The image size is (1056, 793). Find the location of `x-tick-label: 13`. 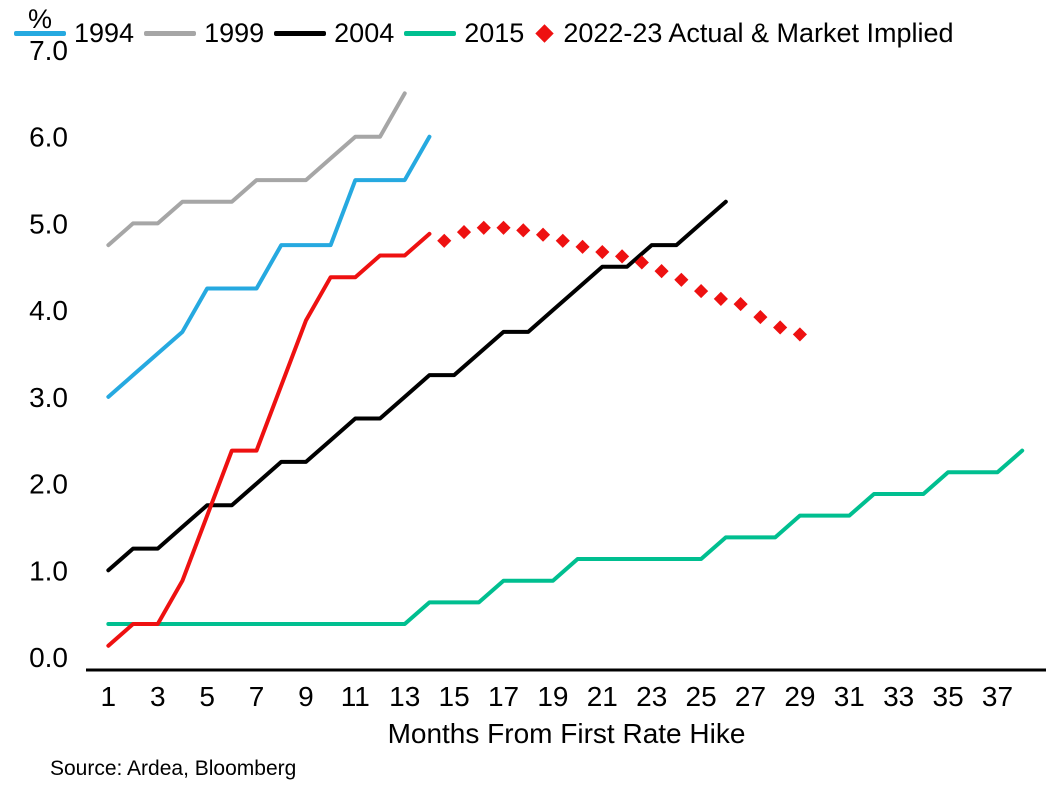

x-tick-label: 13 is located at coordinates (404, 696).